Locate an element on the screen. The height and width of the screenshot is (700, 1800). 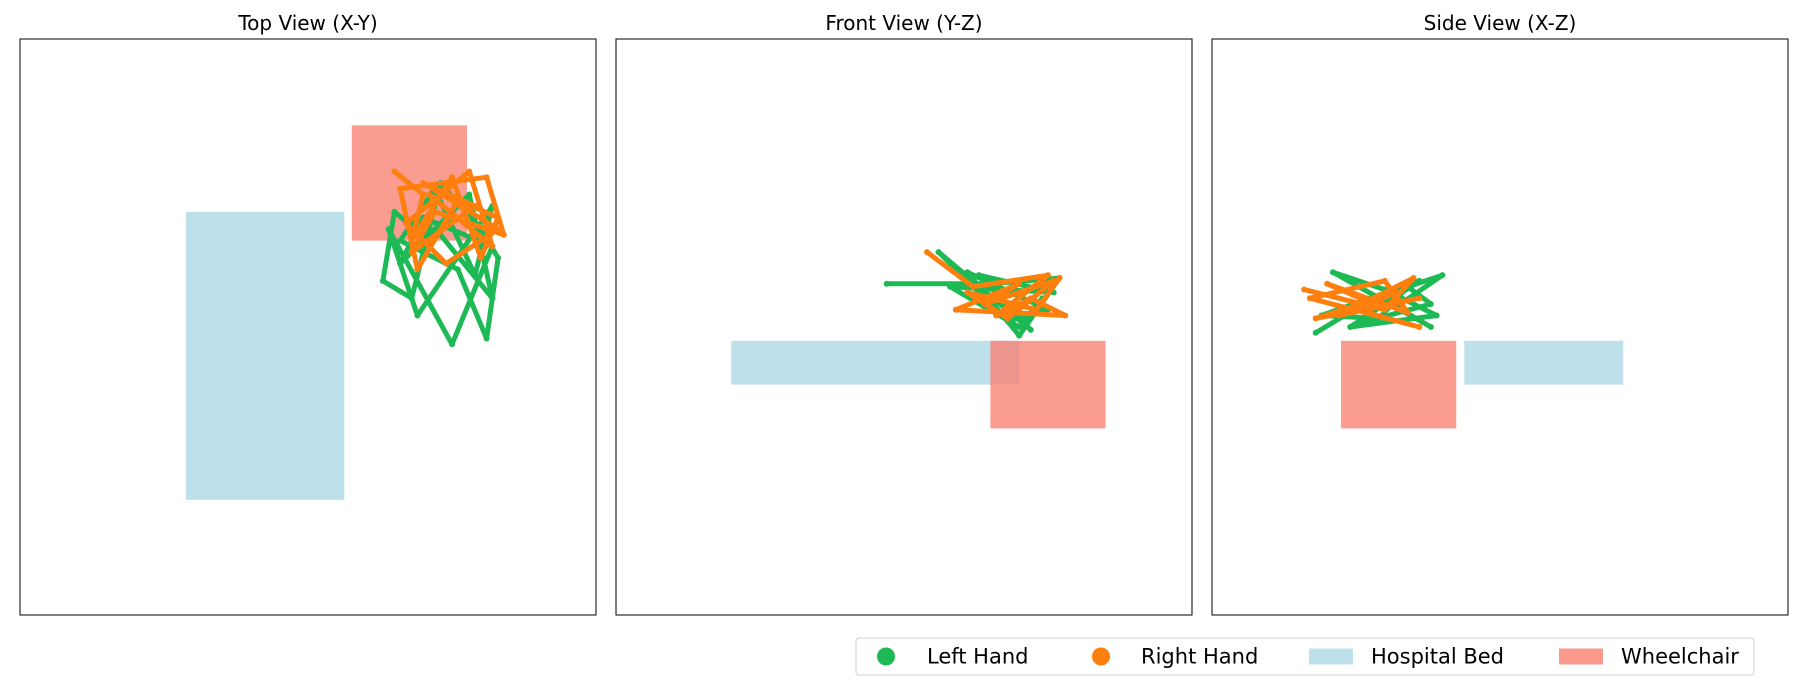
legend-label: Right Hand is located at coordinates (1199, 657).